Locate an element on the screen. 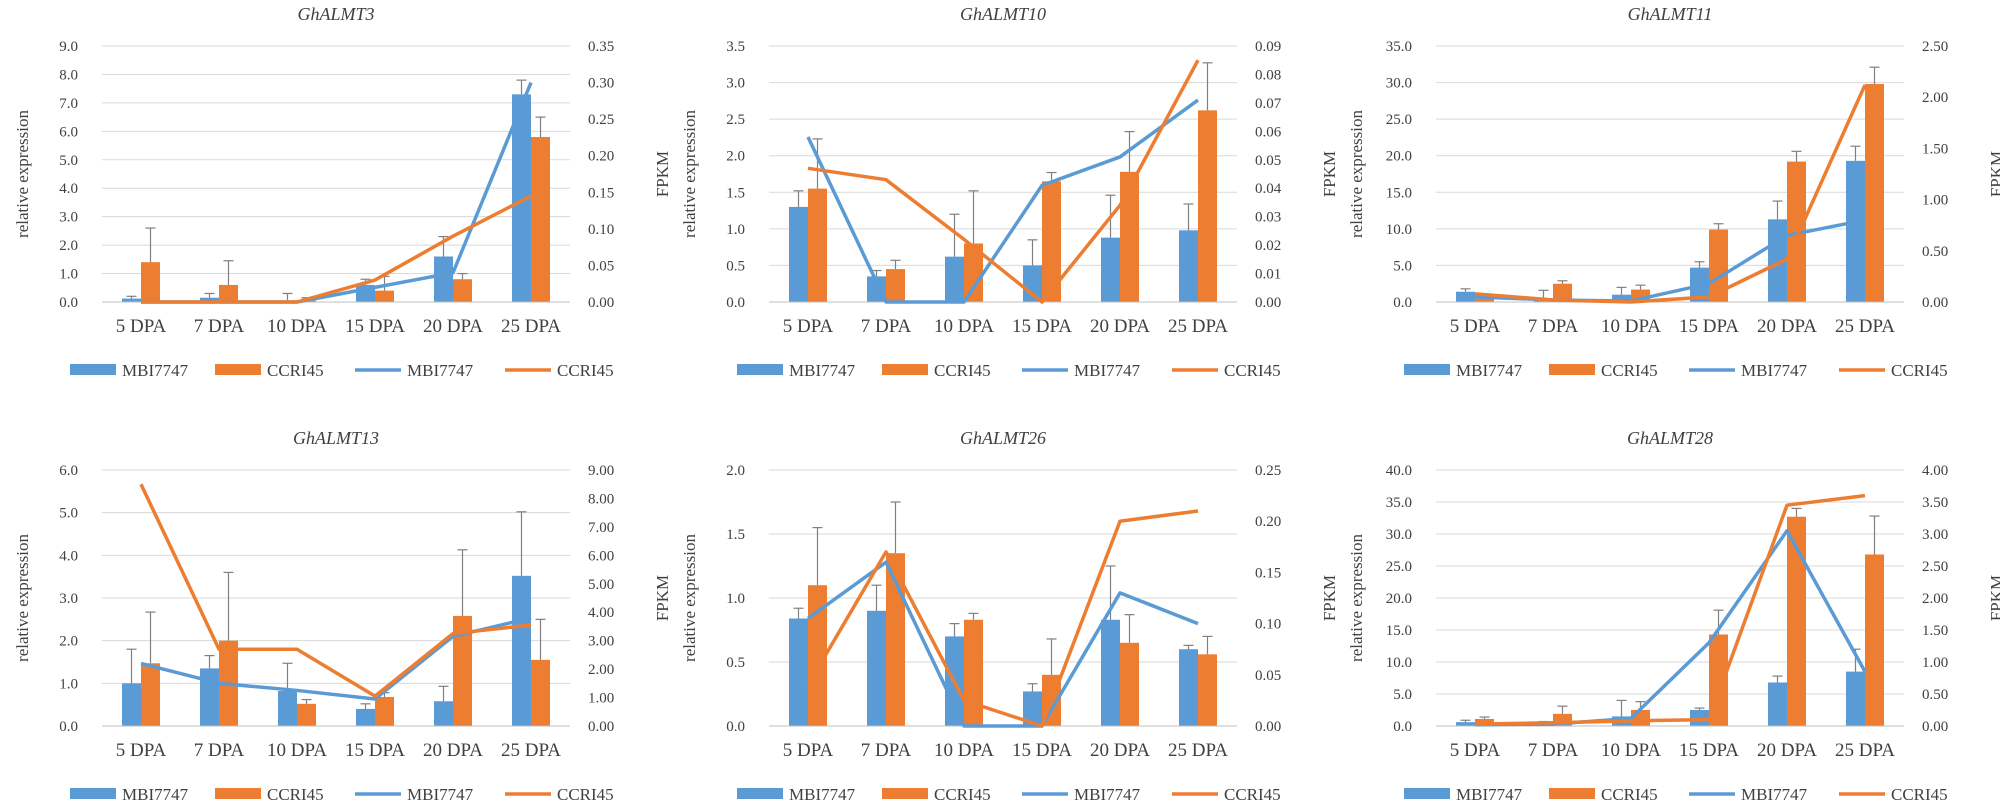  y-tick-label: 6.0 is located at coordinates (68, 471).